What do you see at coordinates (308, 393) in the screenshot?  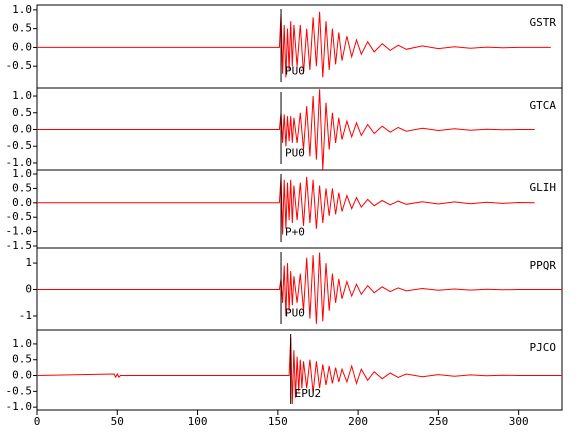 I see `pick-label: EPU2` at bounding box center [308, 393].